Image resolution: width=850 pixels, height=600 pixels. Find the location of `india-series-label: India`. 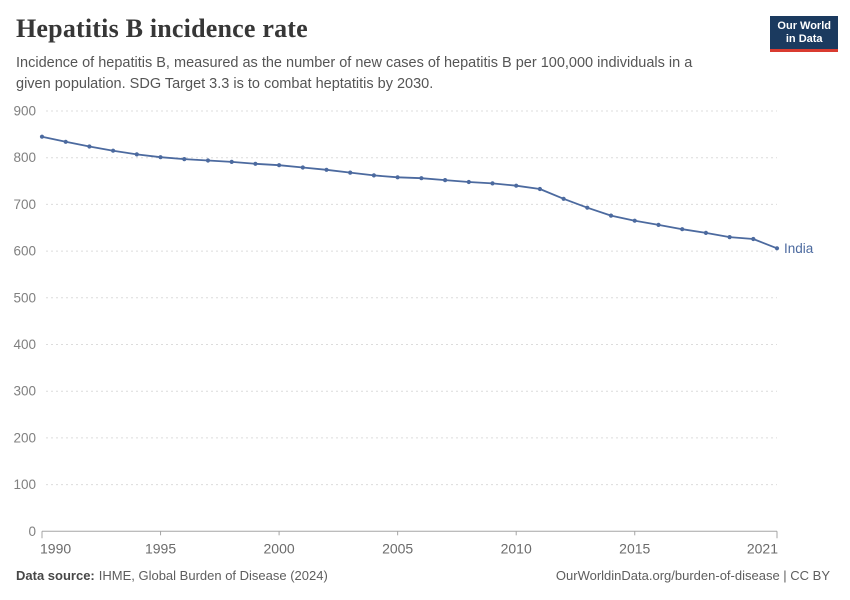

india-series-label: India is located at coordinates (799, 248).